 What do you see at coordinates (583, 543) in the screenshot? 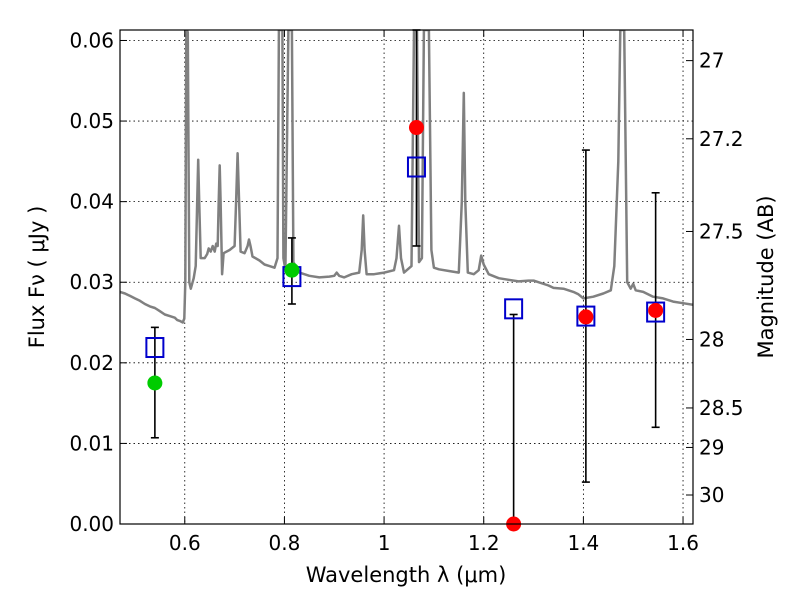
I see `x-tick-label: 1.4` at bounding box center [583, 543].